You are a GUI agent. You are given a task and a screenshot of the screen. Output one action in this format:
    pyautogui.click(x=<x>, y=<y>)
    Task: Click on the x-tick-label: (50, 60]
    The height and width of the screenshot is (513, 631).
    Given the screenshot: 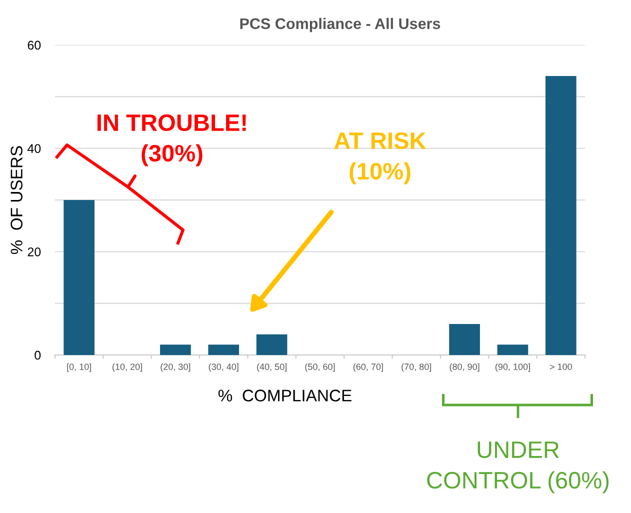 What is the action you would take?
    pyautogui.click(x=320, y=367)
    